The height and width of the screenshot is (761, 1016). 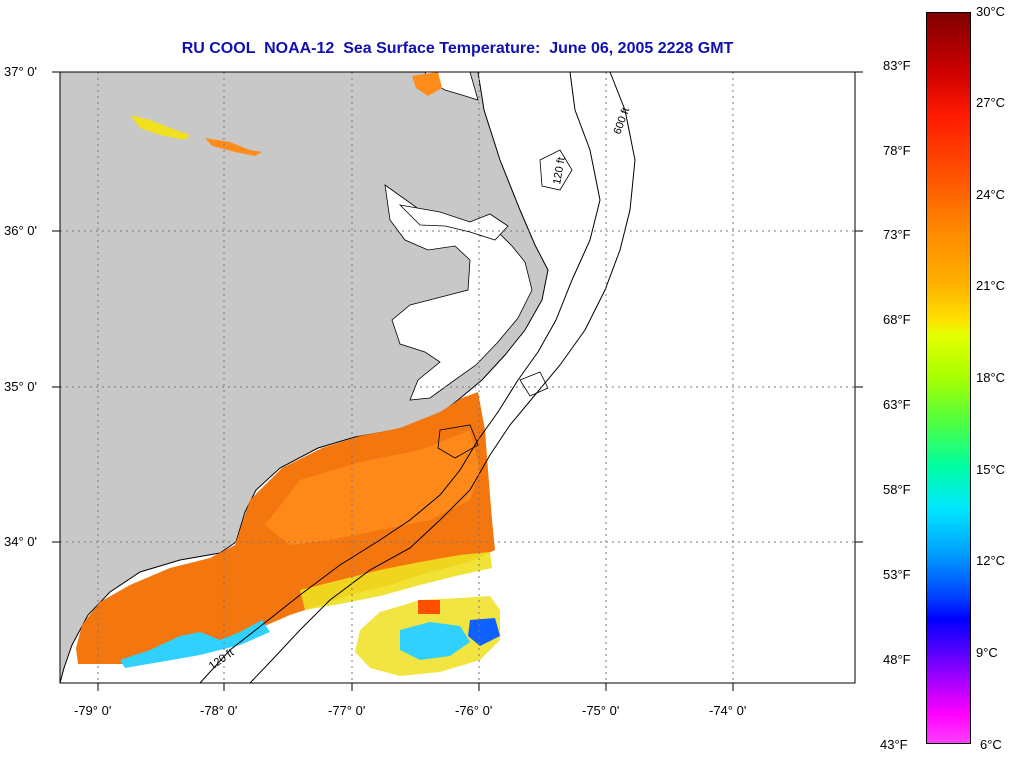 I want to click on temp-label-c-9: 9°C, so click(x=987, y=652).